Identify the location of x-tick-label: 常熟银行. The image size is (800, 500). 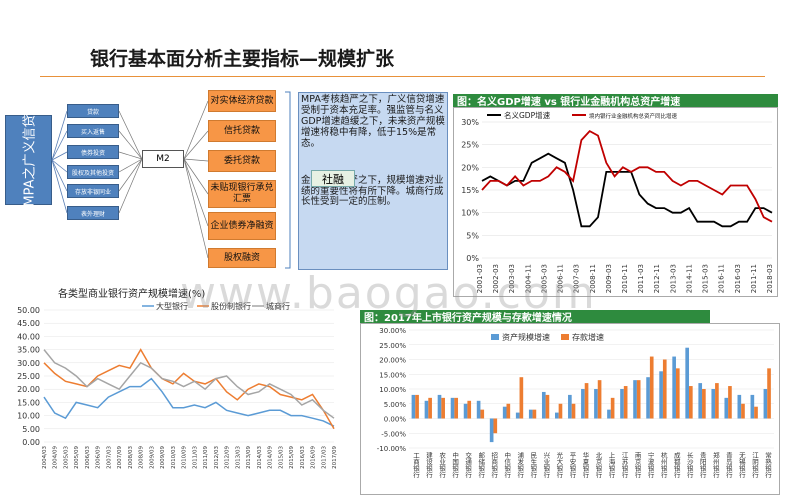
(767, 465).